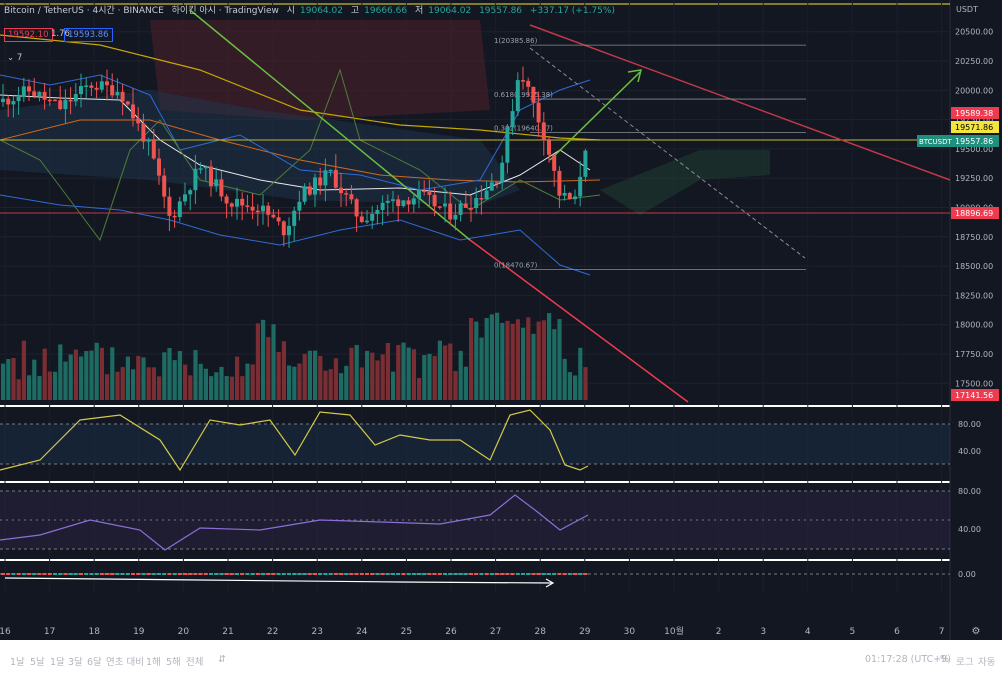  I want to click on trendline-green, so click(330, 125).